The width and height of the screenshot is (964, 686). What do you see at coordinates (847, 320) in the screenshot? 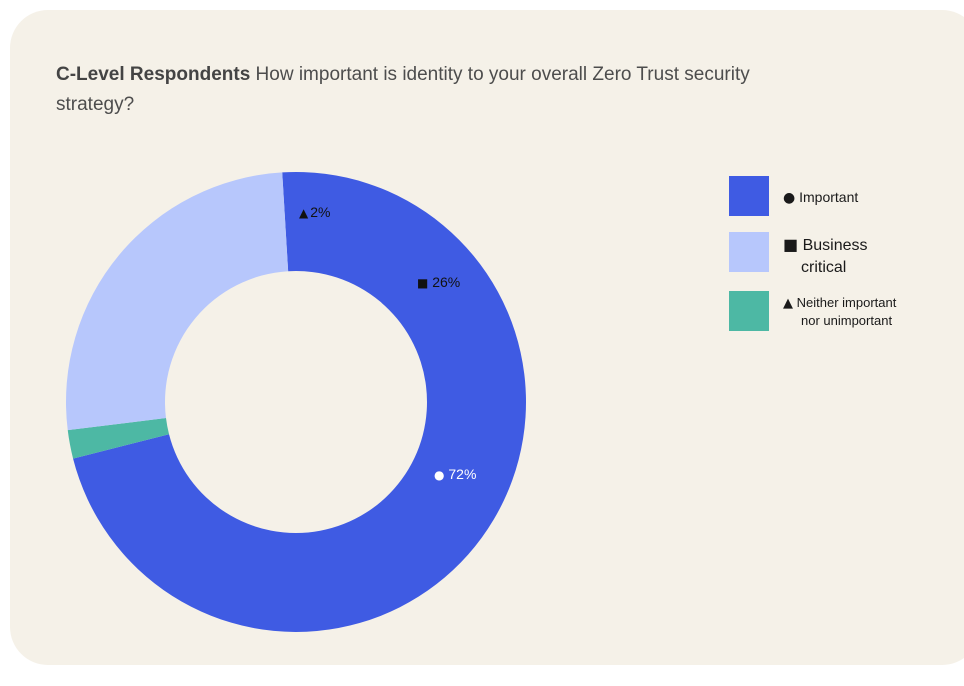
I see `legend-text-nor: nor unimportant` at bounding box center [847, 320].